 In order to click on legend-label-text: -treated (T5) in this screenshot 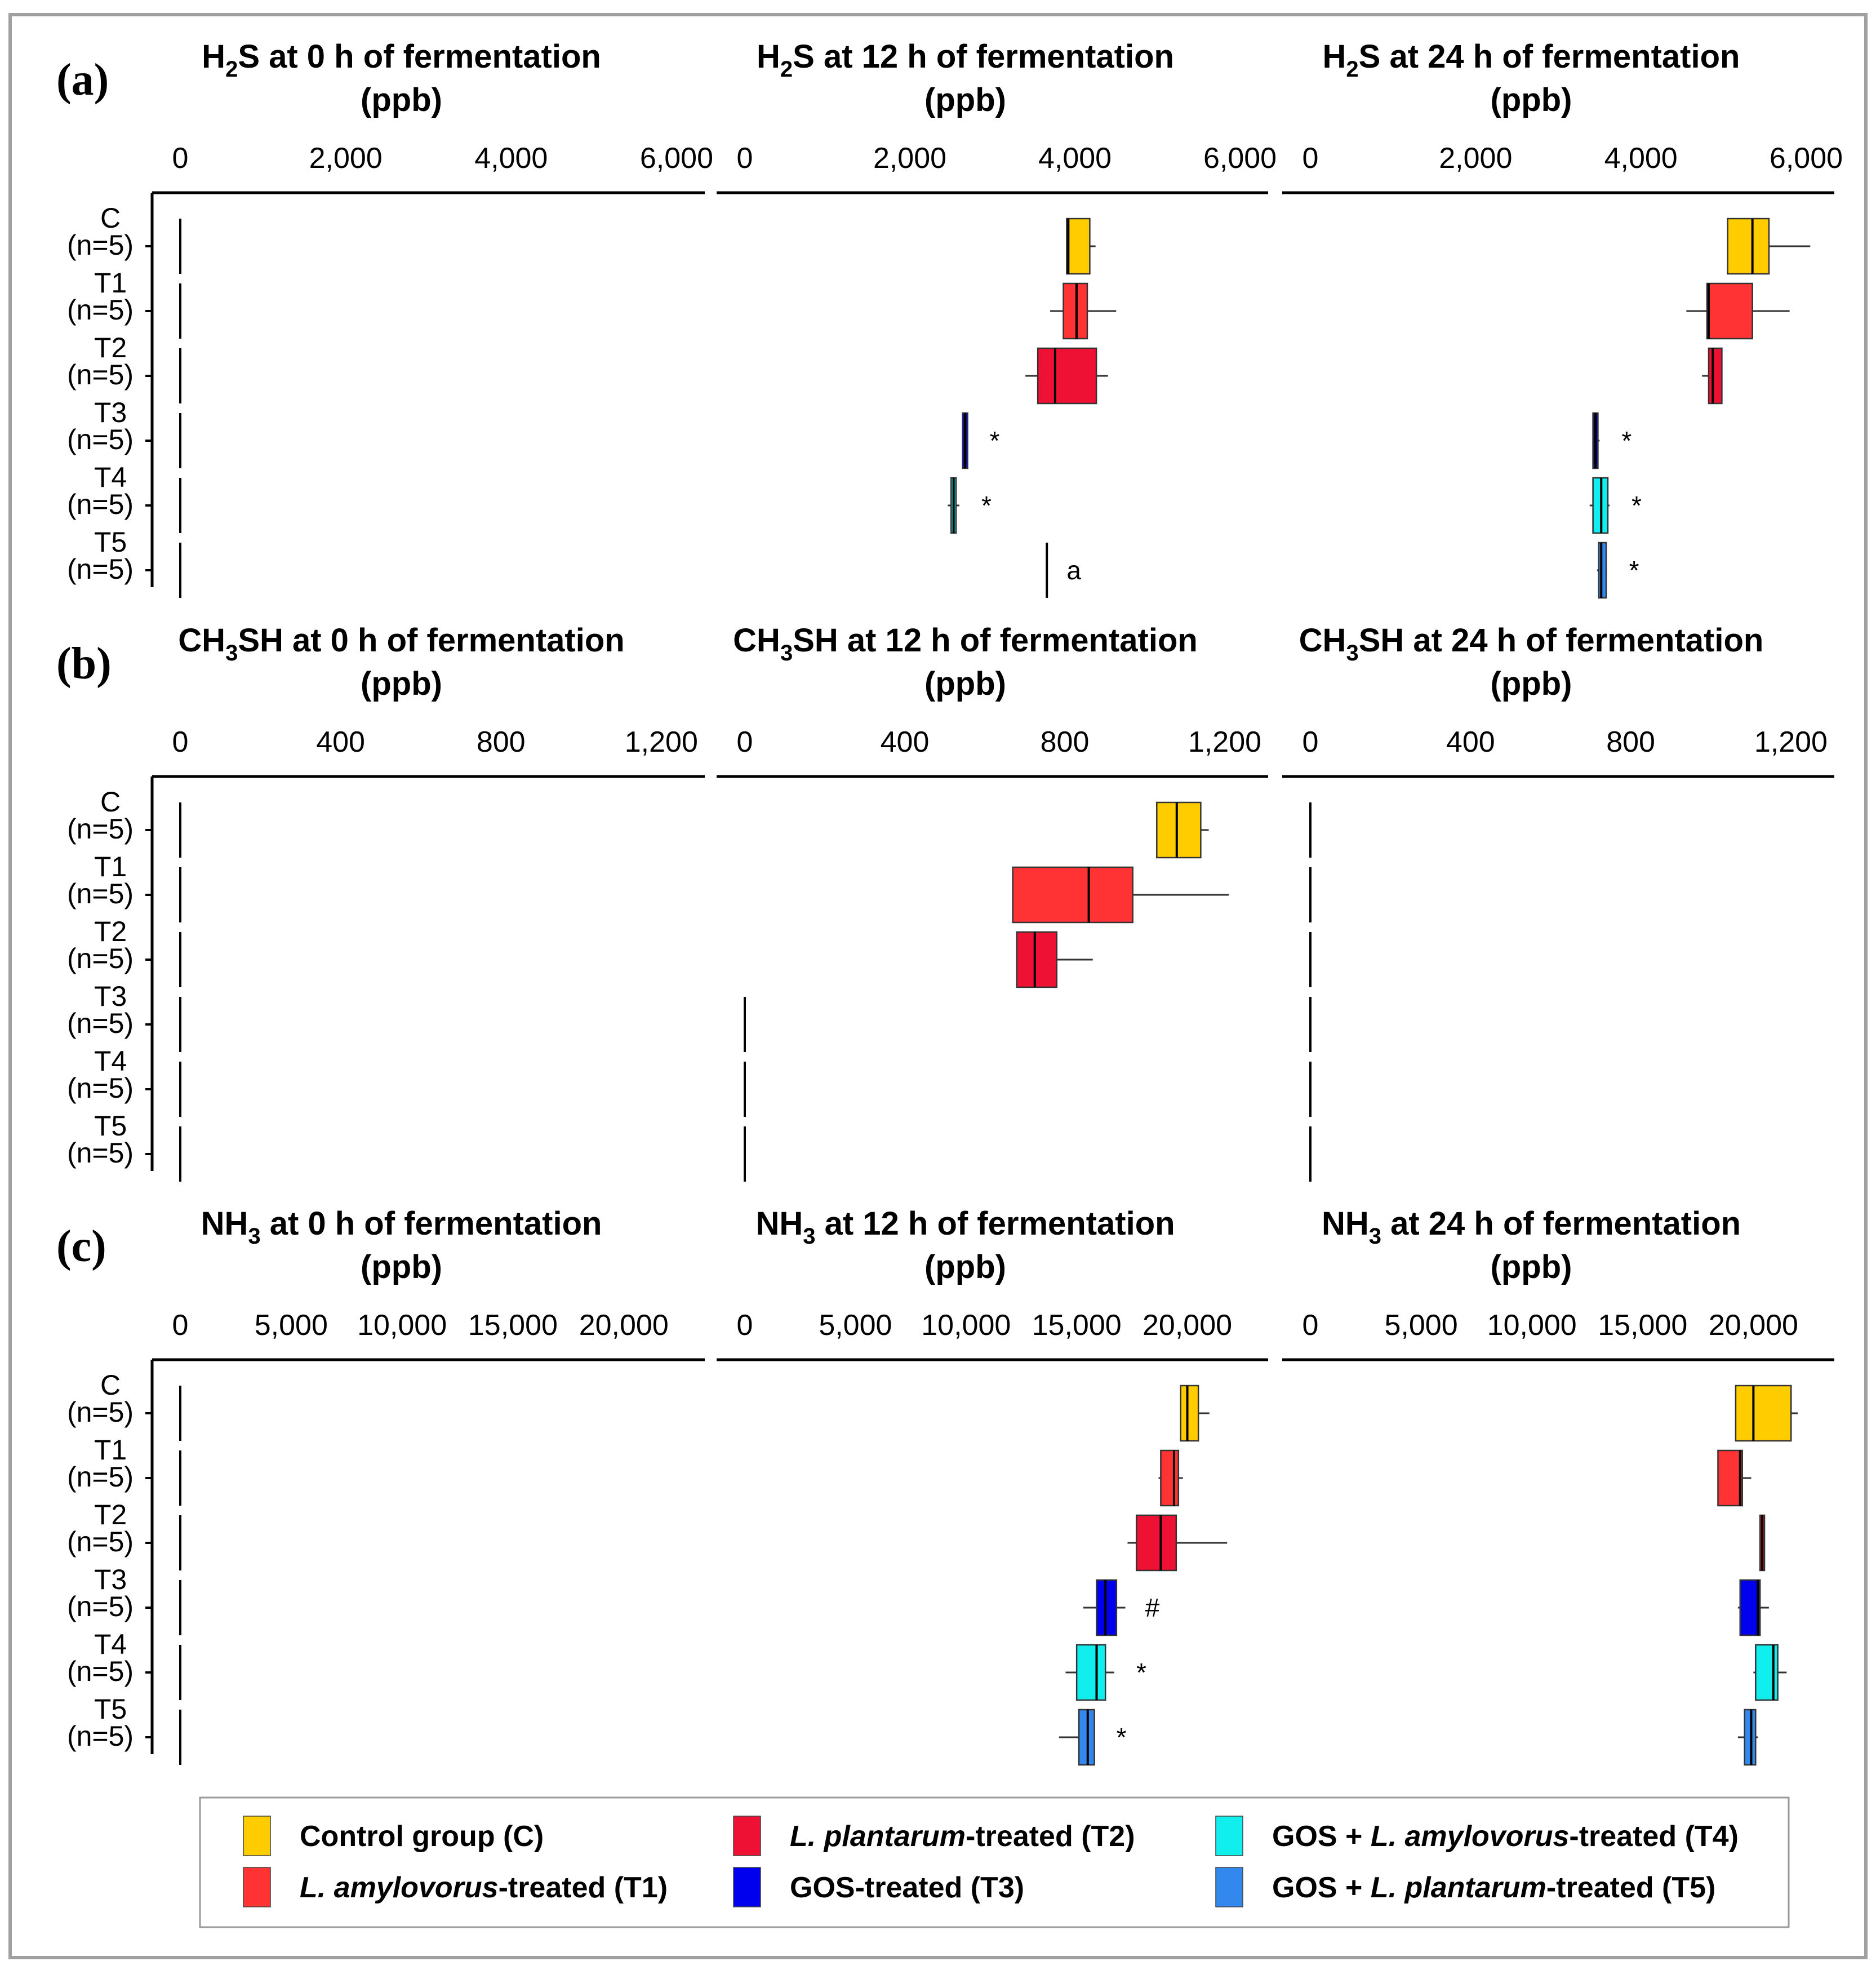, I will do `click(1630, 1887)`.